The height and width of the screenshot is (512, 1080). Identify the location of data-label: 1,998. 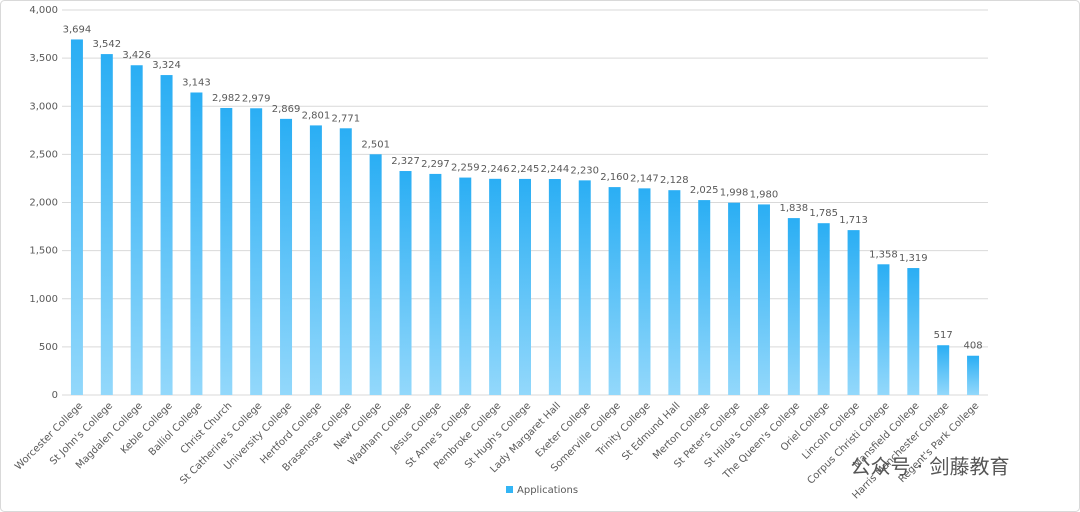
(734, 193).